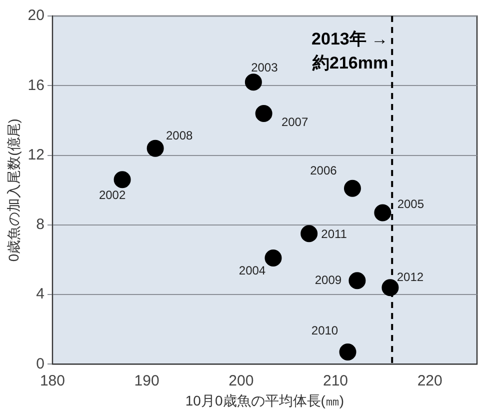 This screenshot has width=486, height=412. I want to click on y-tick-label: 0, so click(40, 363).